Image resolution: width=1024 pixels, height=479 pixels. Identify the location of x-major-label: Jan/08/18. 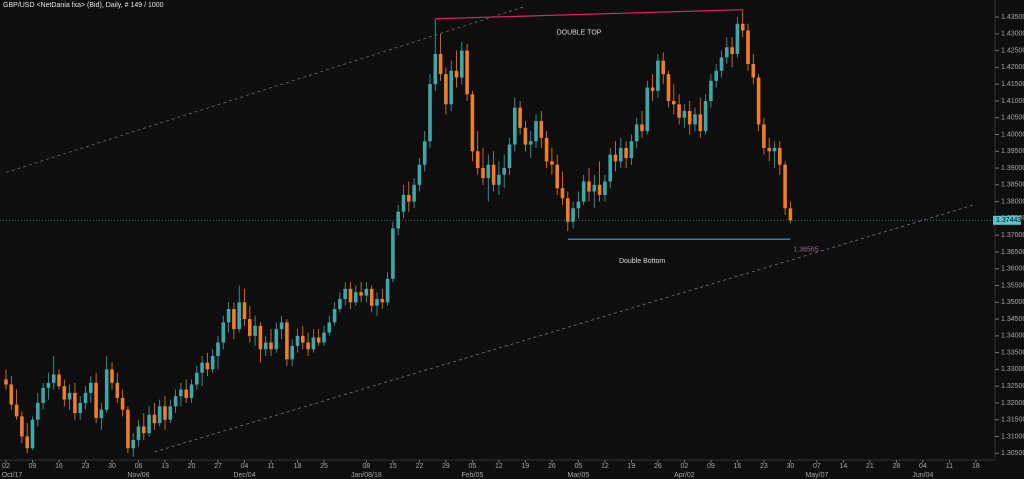
(366, 475).